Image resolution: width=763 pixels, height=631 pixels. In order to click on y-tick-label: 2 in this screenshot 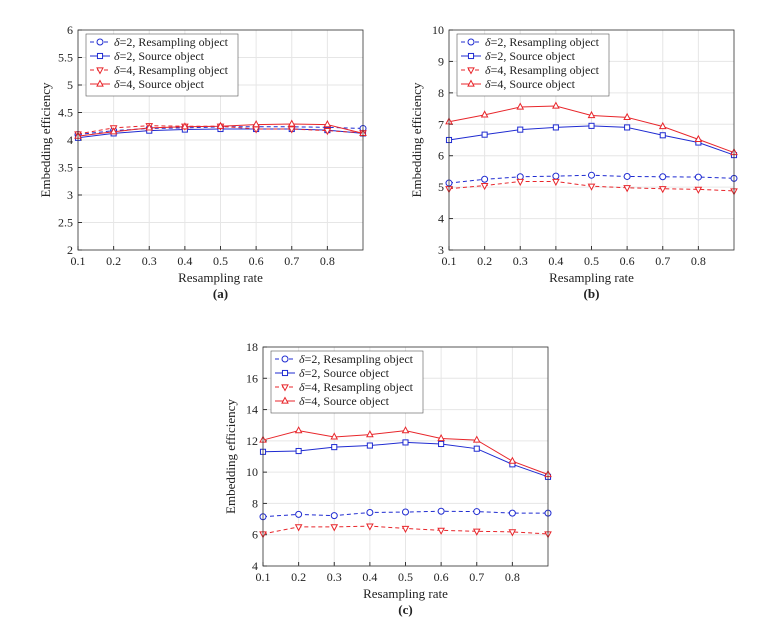, I will do `click(70, 250)`.